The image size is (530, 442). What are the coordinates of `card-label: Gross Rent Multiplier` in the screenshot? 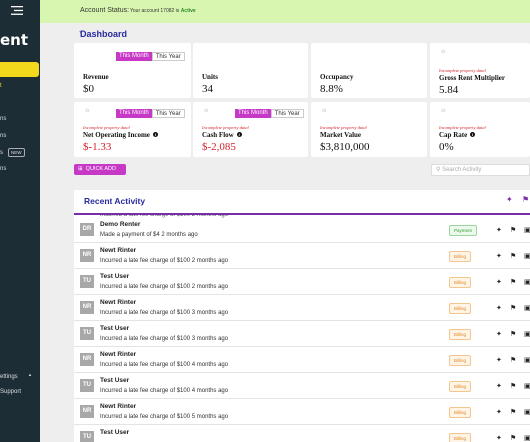 It's located at (472, 78).